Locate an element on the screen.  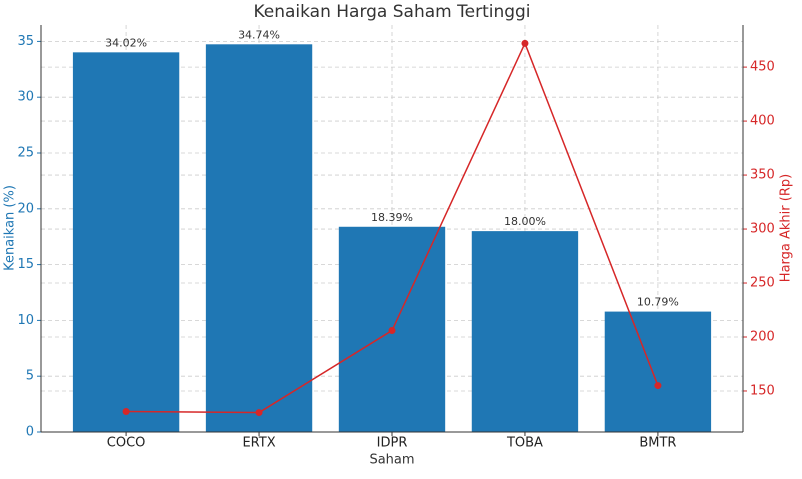
value-label: 34.74% is located at coordinates (259, 34).